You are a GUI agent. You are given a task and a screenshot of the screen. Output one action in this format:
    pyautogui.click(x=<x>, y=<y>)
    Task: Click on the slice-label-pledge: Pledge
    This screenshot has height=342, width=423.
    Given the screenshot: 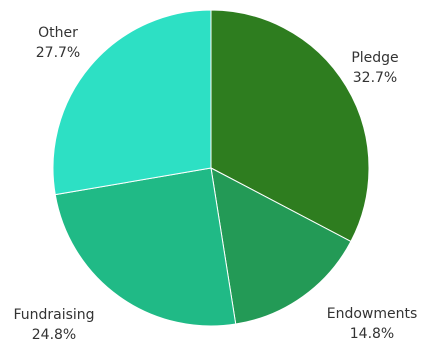 What is the action you would take?
    pyautogui.click(x=374, y=58)
    